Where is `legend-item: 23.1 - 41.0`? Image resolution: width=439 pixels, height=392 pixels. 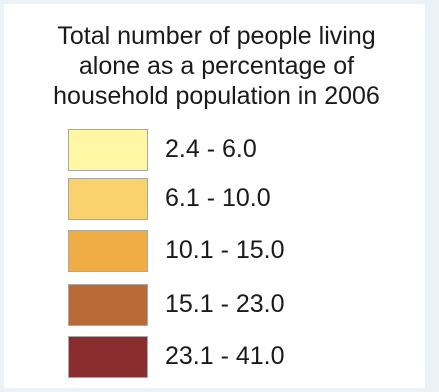
legend-item: 23.1 - 41.0 is located at coordinates (228, 360).